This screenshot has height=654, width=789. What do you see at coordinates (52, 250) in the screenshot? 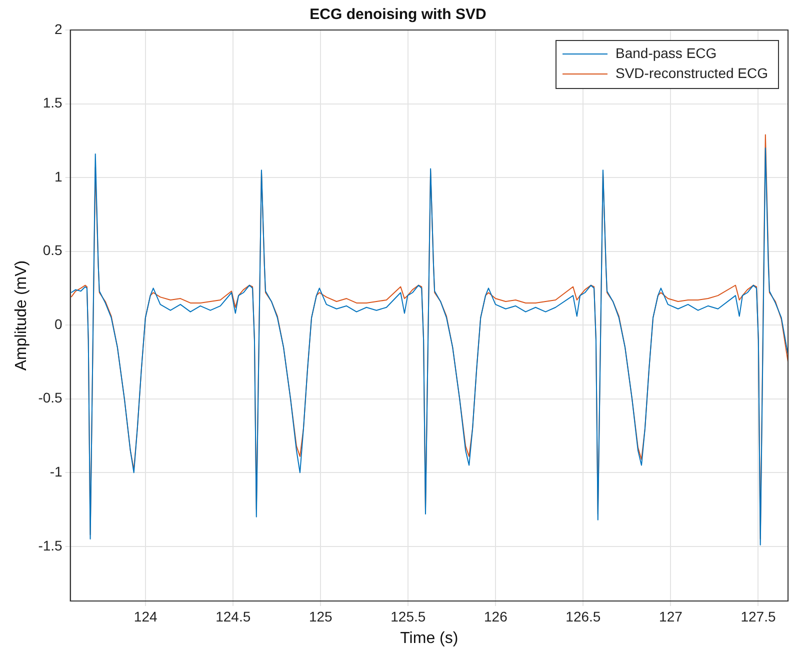
I see `y-tick-label: 0.5` at bounding box center [52, 250].